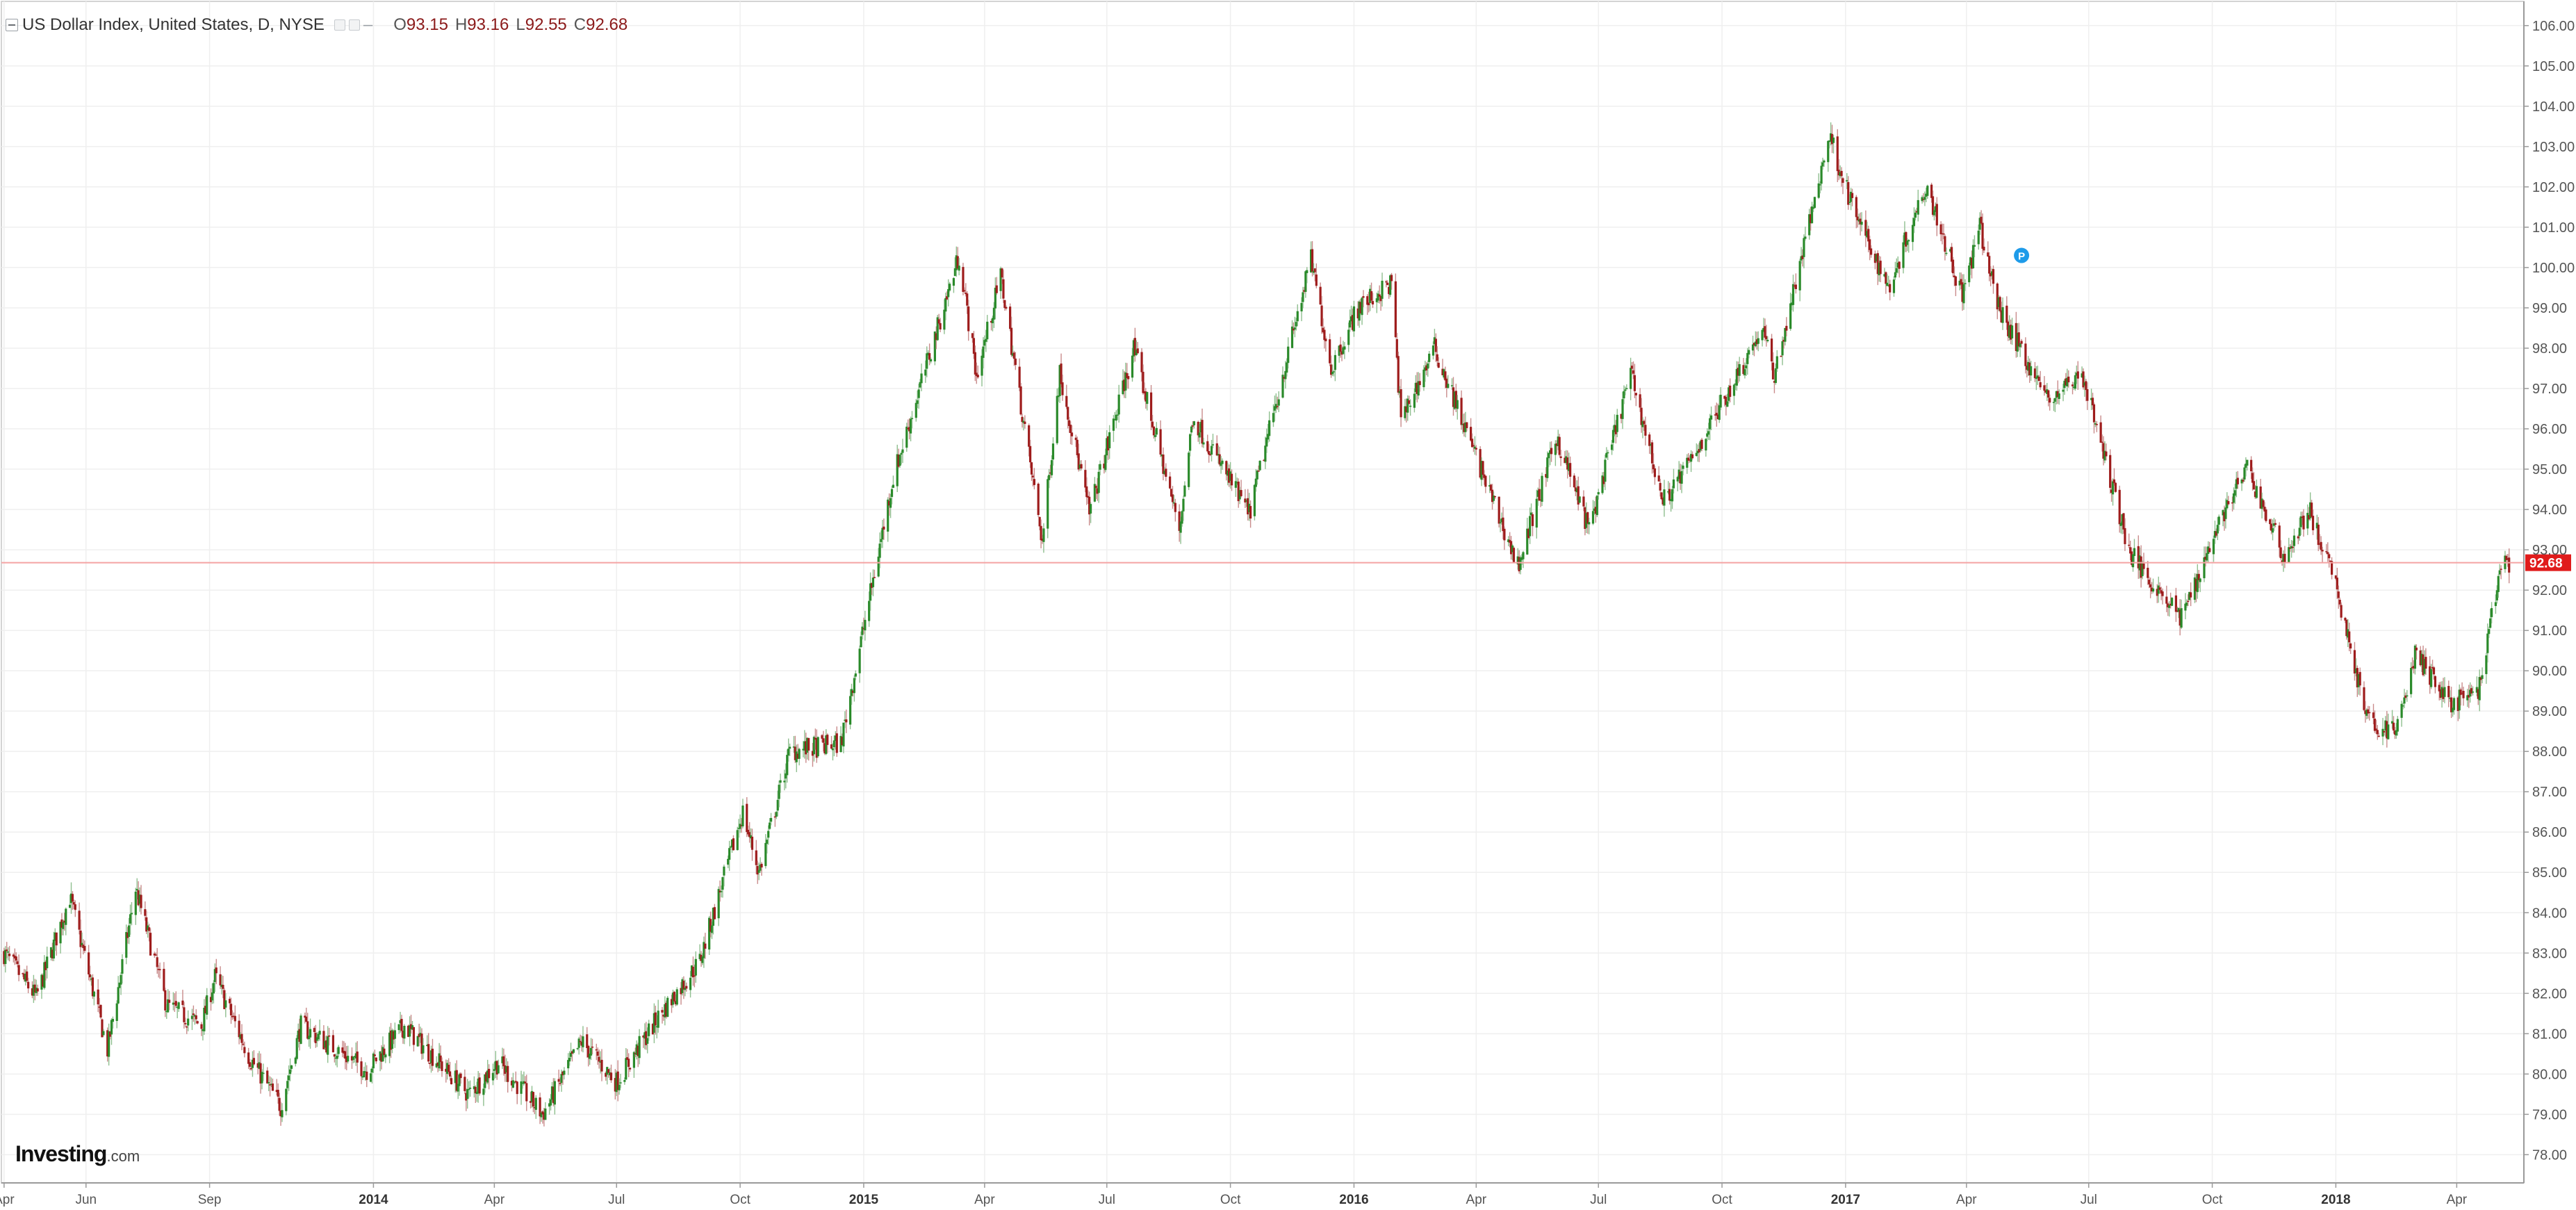 The width and height of the screenshot is (2576, 1210). Describe the element at coordinates (2553, 26) in the screenshot. I see `y-tick-label: 106.00` at that location.